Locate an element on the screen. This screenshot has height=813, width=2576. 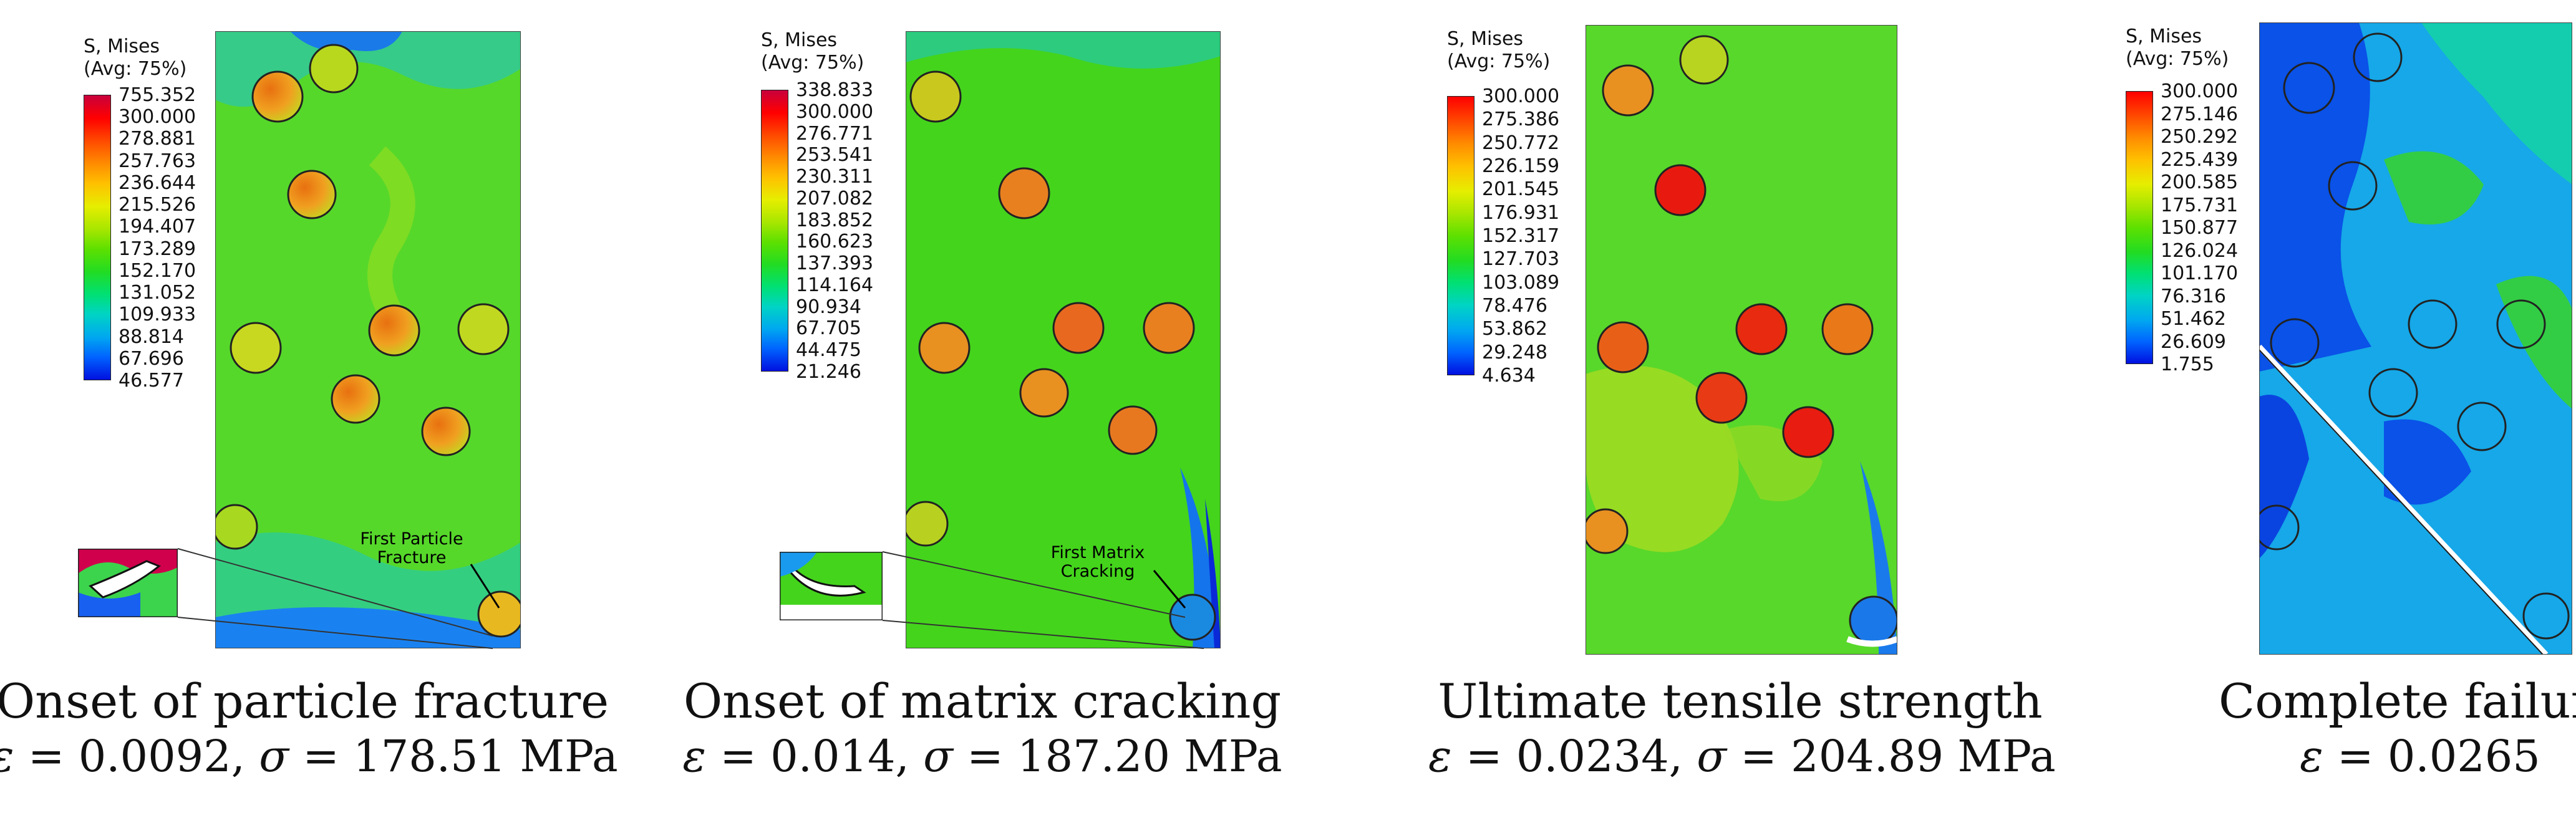
legend-tick-label: 26.609 is located at coordinates (2193, 341).